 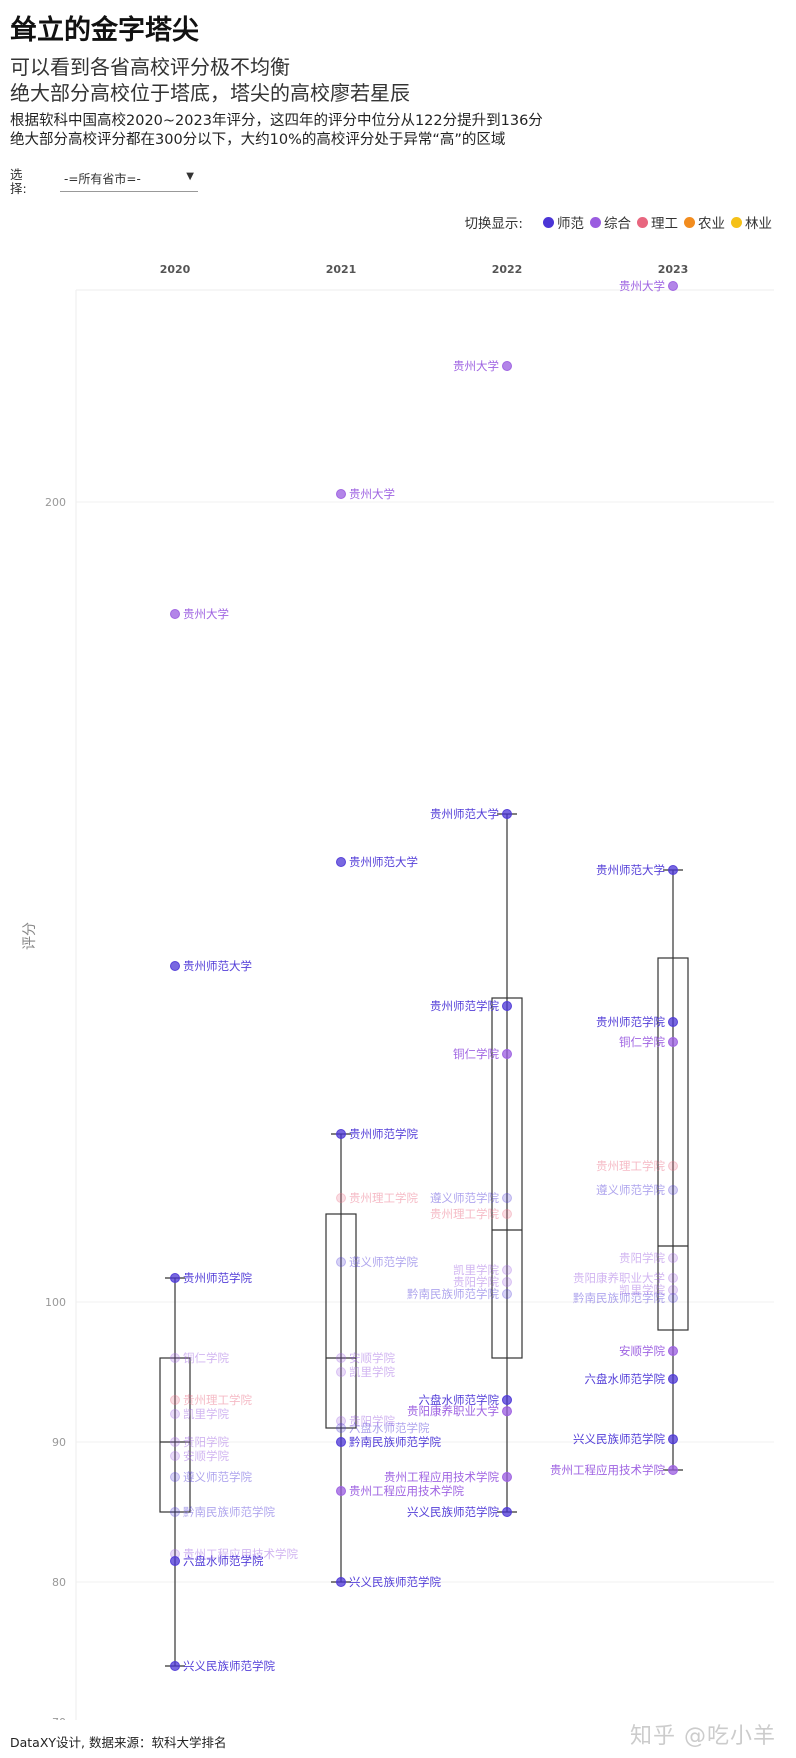 I want to click on legend-item-engineering: 理工, so click(x=657, y=222).